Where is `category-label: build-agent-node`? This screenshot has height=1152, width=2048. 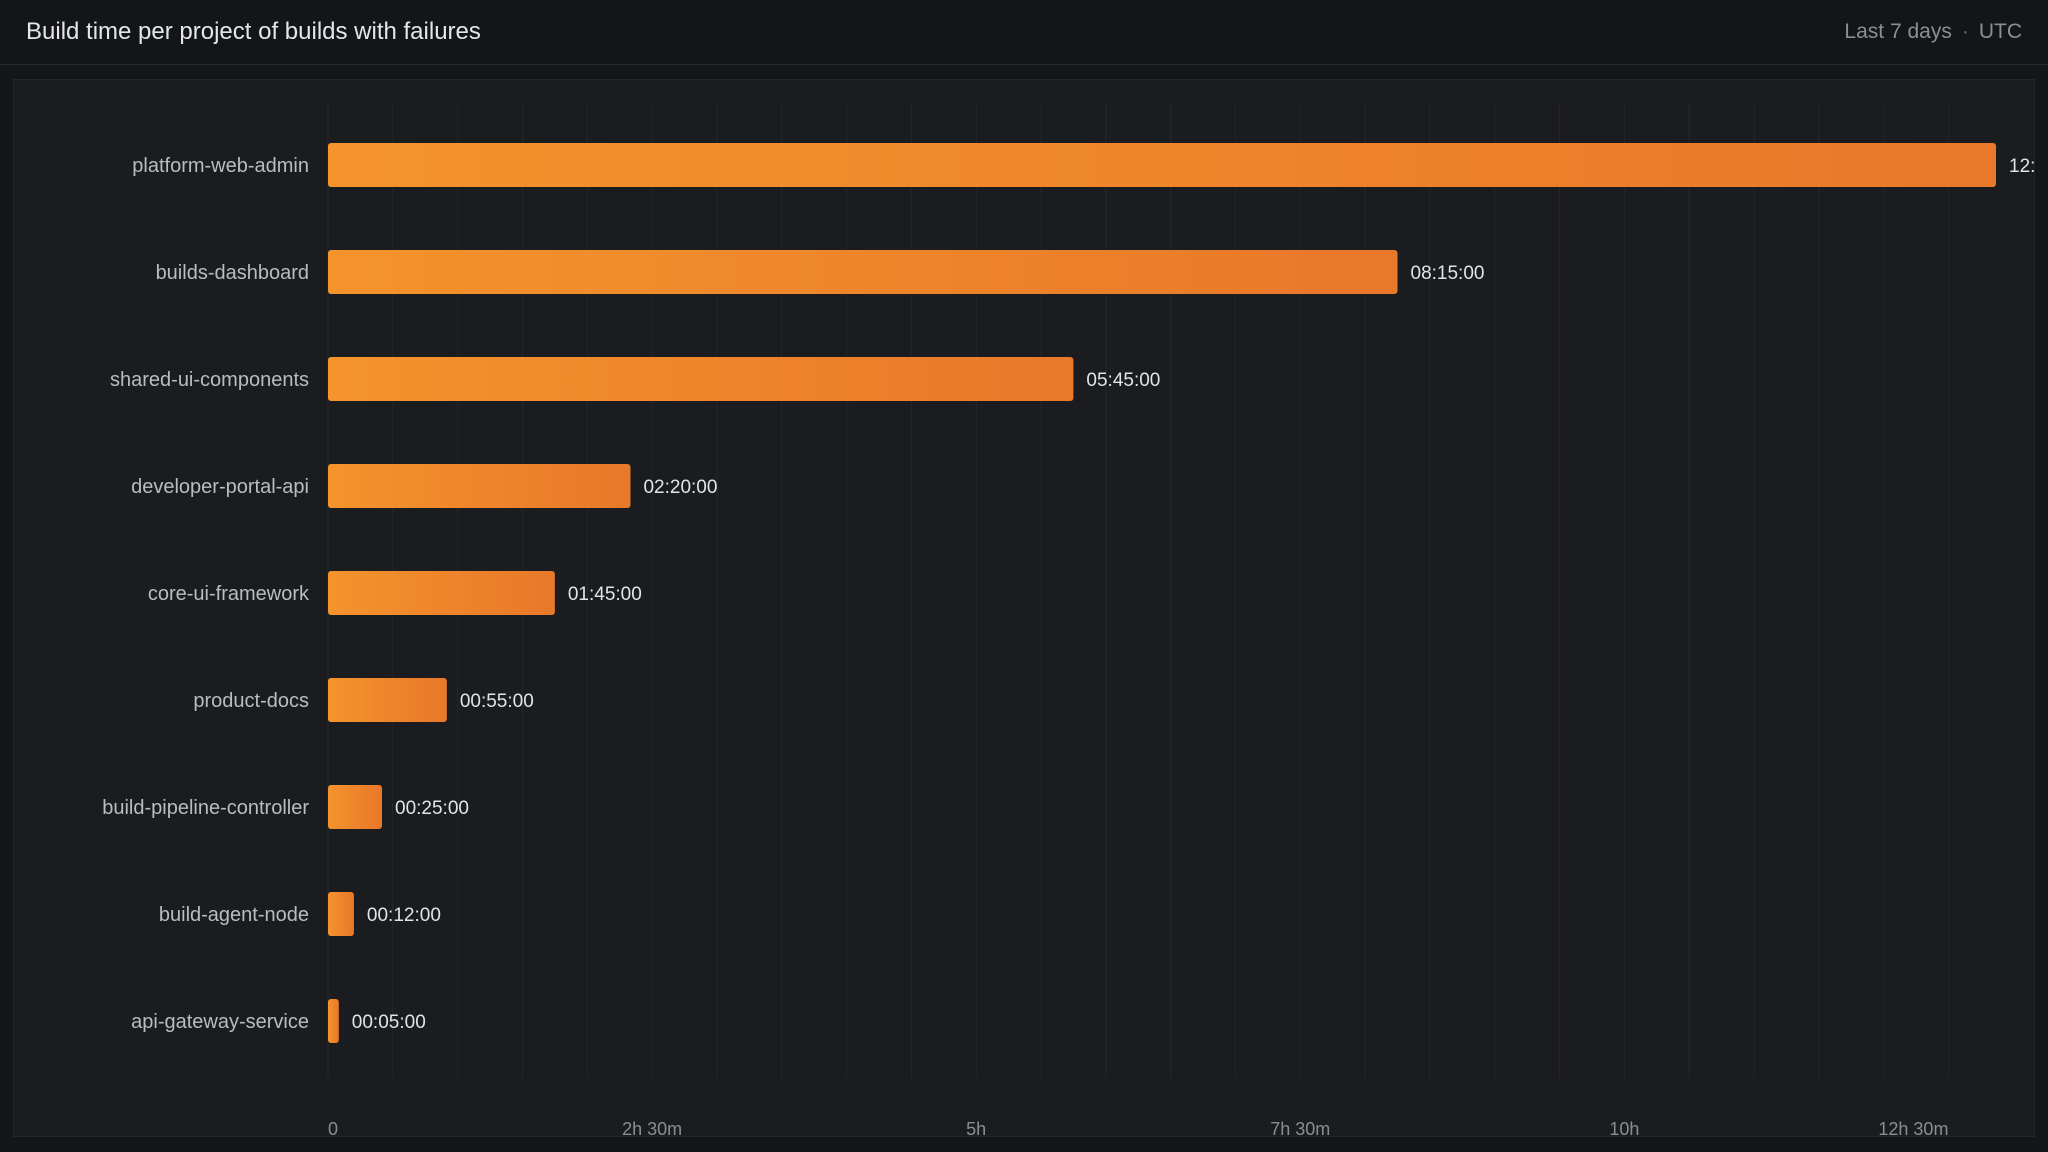
category-label: build-agent-node is located at coordinates (234, 915).